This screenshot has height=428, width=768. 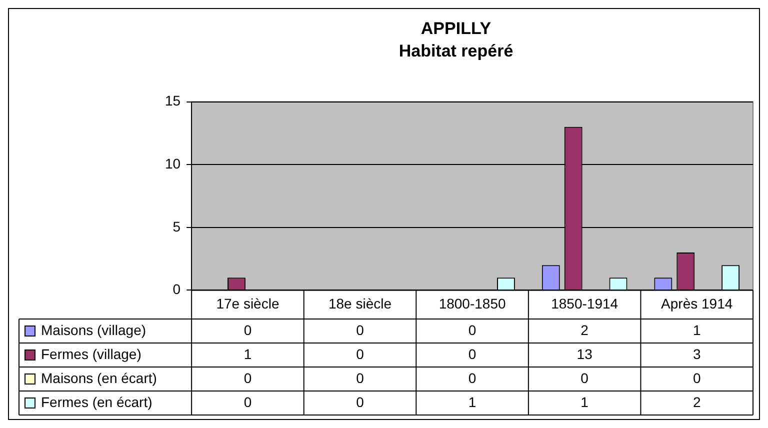 What do you see at coordinates (584, 354) in the screenshot?
I see `data-label: 13` at bounding box center [584, 354].